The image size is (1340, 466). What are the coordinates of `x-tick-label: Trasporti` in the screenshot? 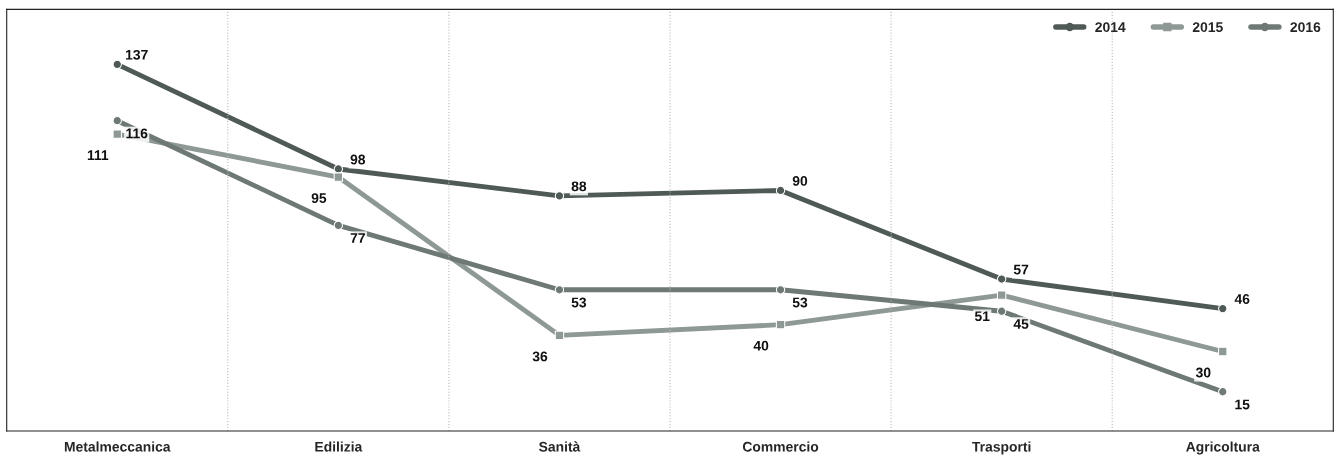 It's located at (1001, 448).